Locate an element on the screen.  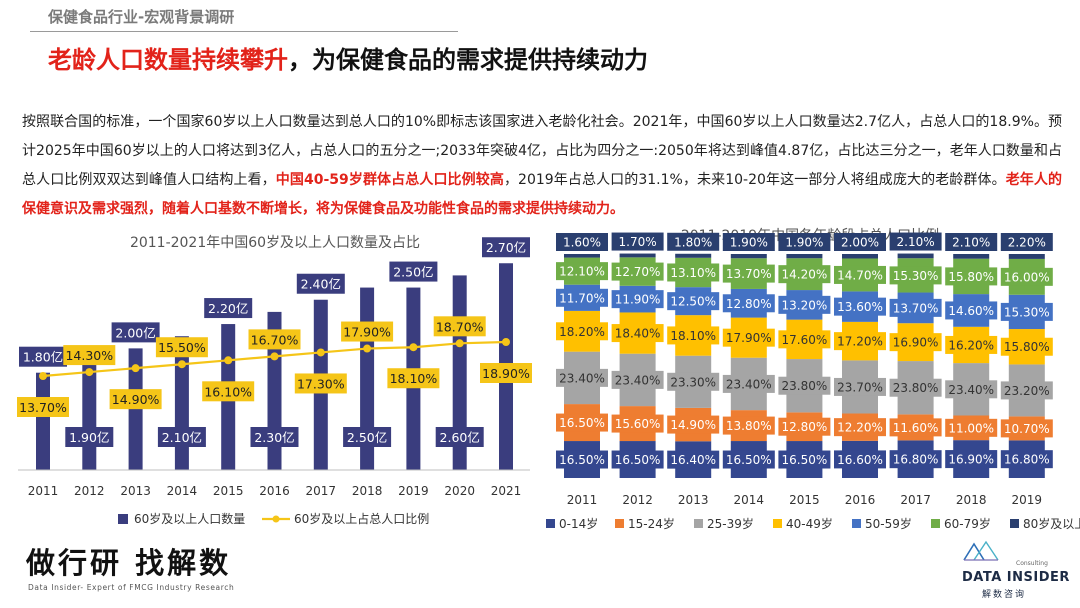
ratio-value-label-text: 14.30% is located at coordinates (89, 355).